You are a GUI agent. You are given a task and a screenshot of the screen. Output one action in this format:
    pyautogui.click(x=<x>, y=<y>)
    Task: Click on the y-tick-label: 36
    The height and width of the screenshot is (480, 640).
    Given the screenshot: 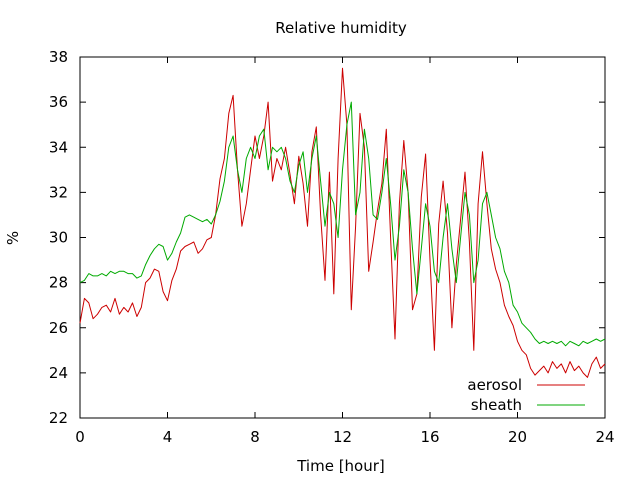 What is the action you would take?
    pyautogui.click(x=58, y=102)
    